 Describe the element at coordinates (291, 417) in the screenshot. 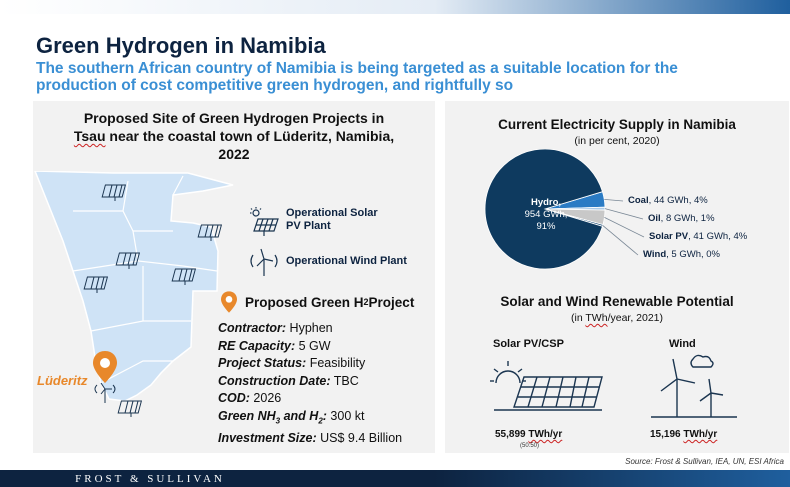

I see `detail-output: Green NH3 and H2: 300 kt` at that location.